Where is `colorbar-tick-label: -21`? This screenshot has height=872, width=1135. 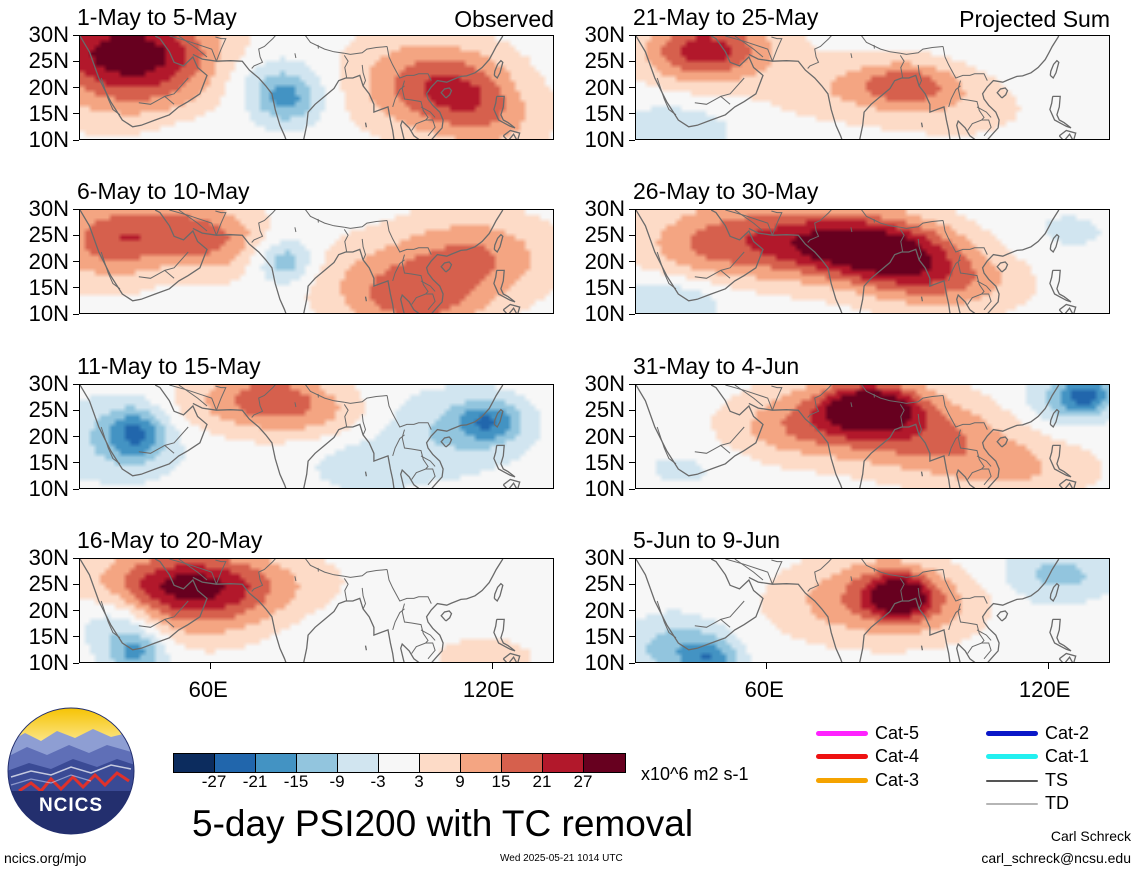 colorbar-tick-label: -21 is located at coordinates (255, 781).